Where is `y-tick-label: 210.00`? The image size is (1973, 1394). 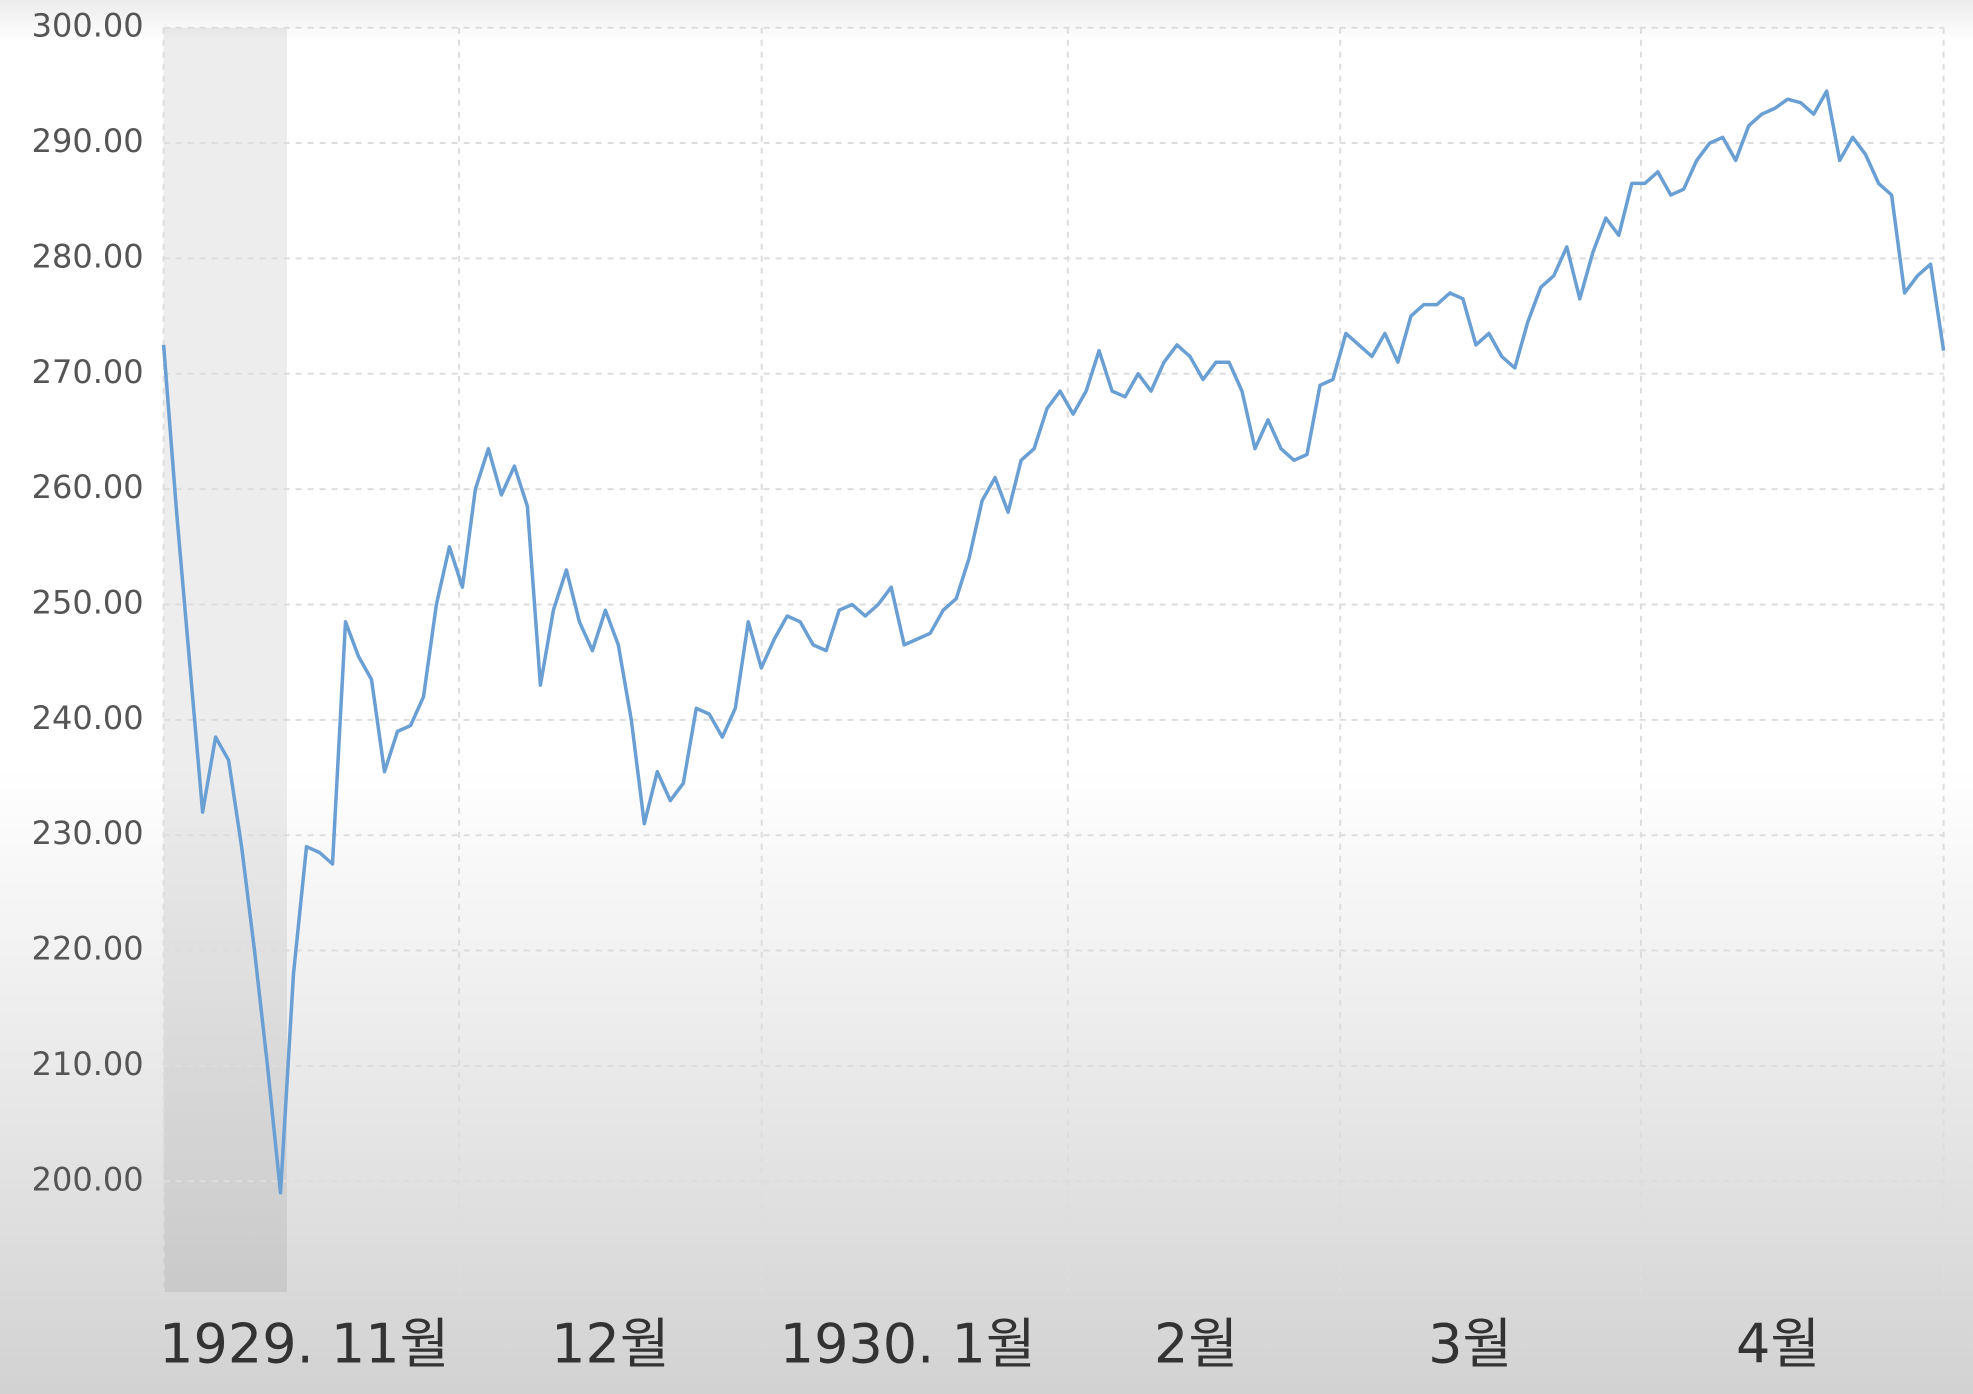
y-tick-label: 210.00 is located at coordinates (88, 1064).